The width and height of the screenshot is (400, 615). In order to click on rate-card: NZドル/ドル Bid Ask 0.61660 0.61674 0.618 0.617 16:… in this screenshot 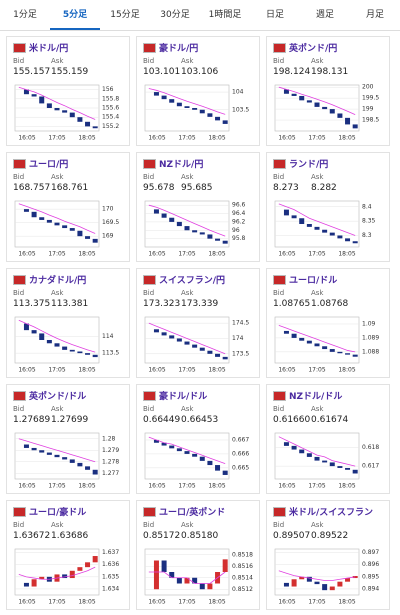, I will do `click(328, 439)`.